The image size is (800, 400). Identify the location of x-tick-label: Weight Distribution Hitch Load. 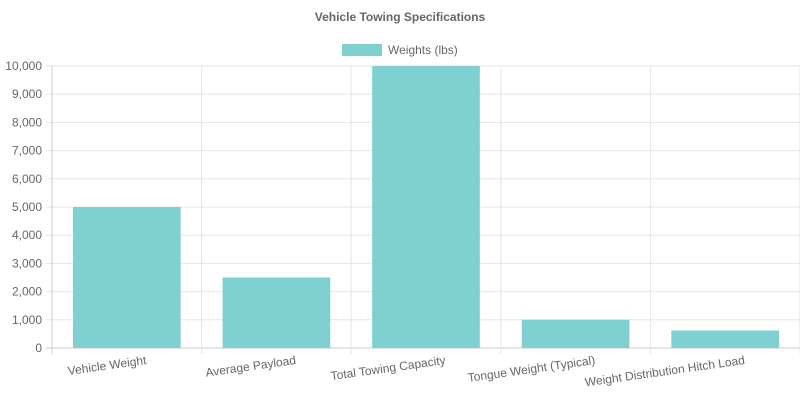
(665, 371).